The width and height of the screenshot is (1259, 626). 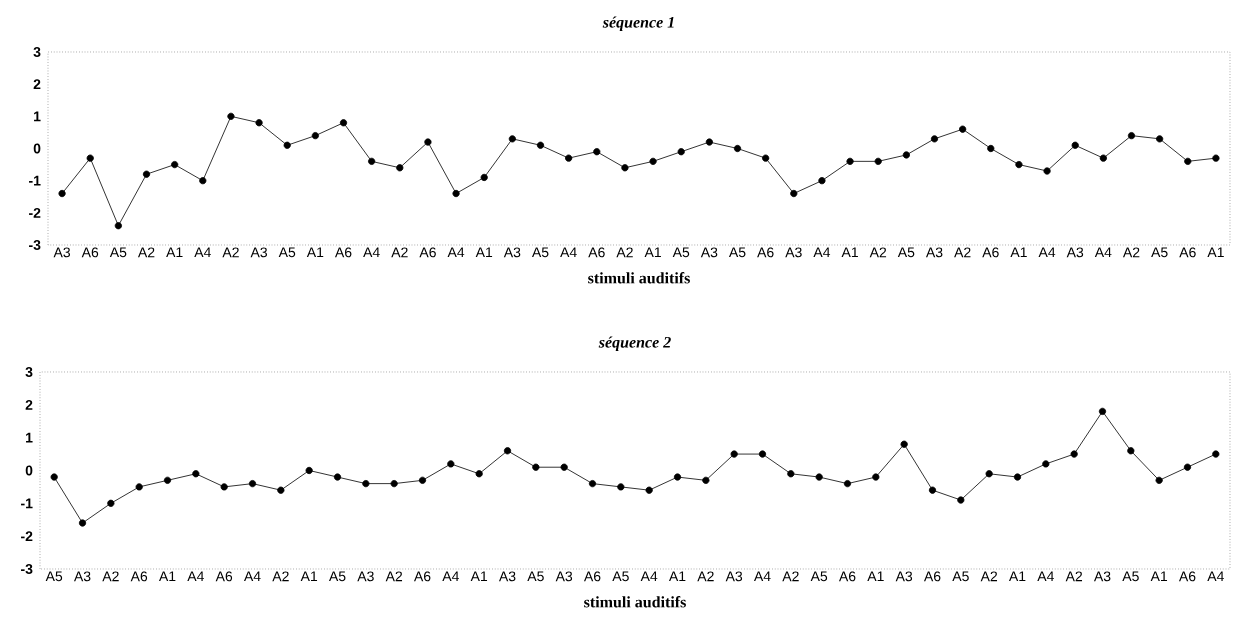 I want to click on y-tick-label: 2, so click(x=29, y=404).